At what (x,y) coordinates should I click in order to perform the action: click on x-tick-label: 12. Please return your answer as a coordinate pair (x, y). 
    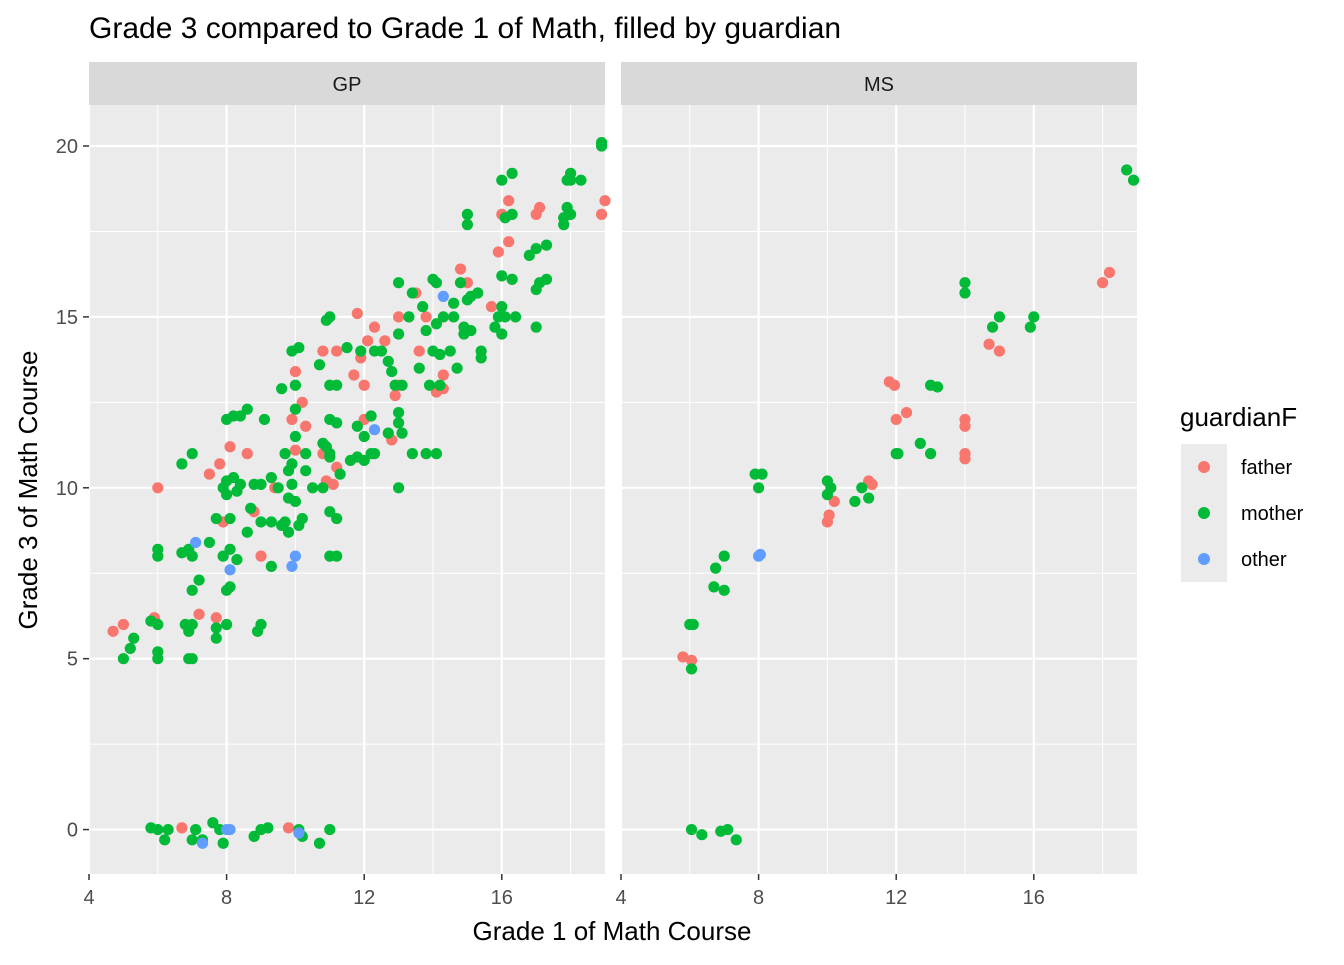
    Looking at the image, I should click on (896, 898).